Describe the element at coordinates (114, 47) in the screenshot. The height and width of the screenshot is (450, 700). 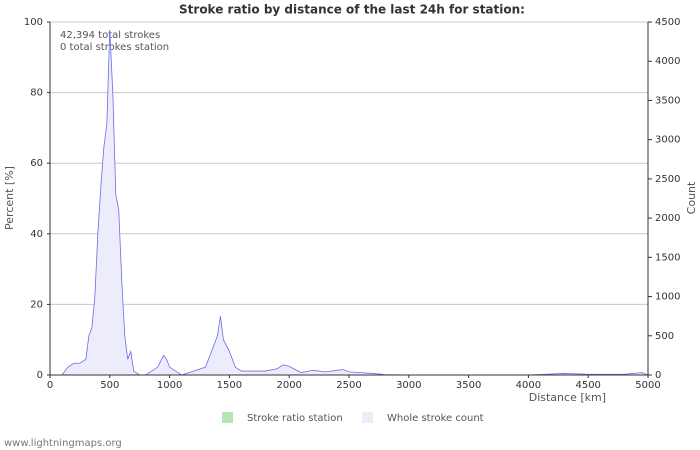
I see `annotation: 0 total strokes station` at that location.